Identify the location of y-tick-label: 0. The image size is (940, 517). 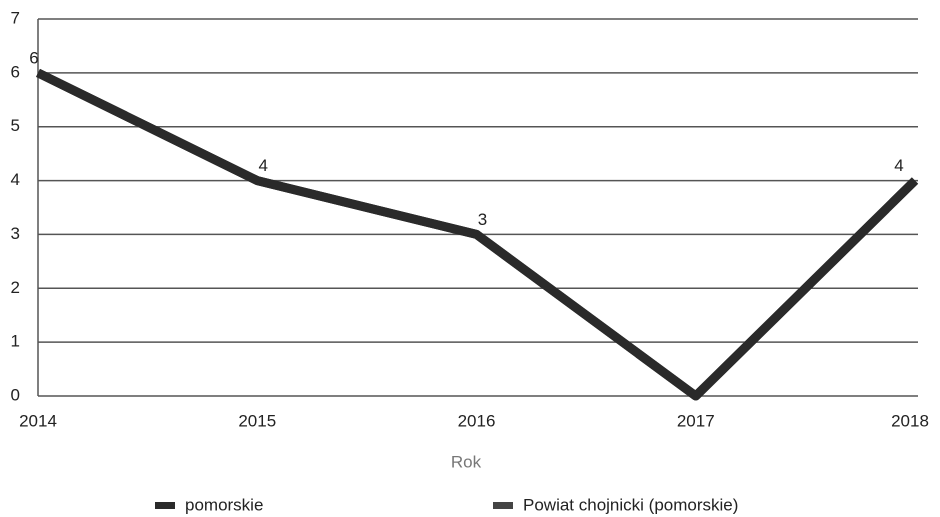
(15, 394).